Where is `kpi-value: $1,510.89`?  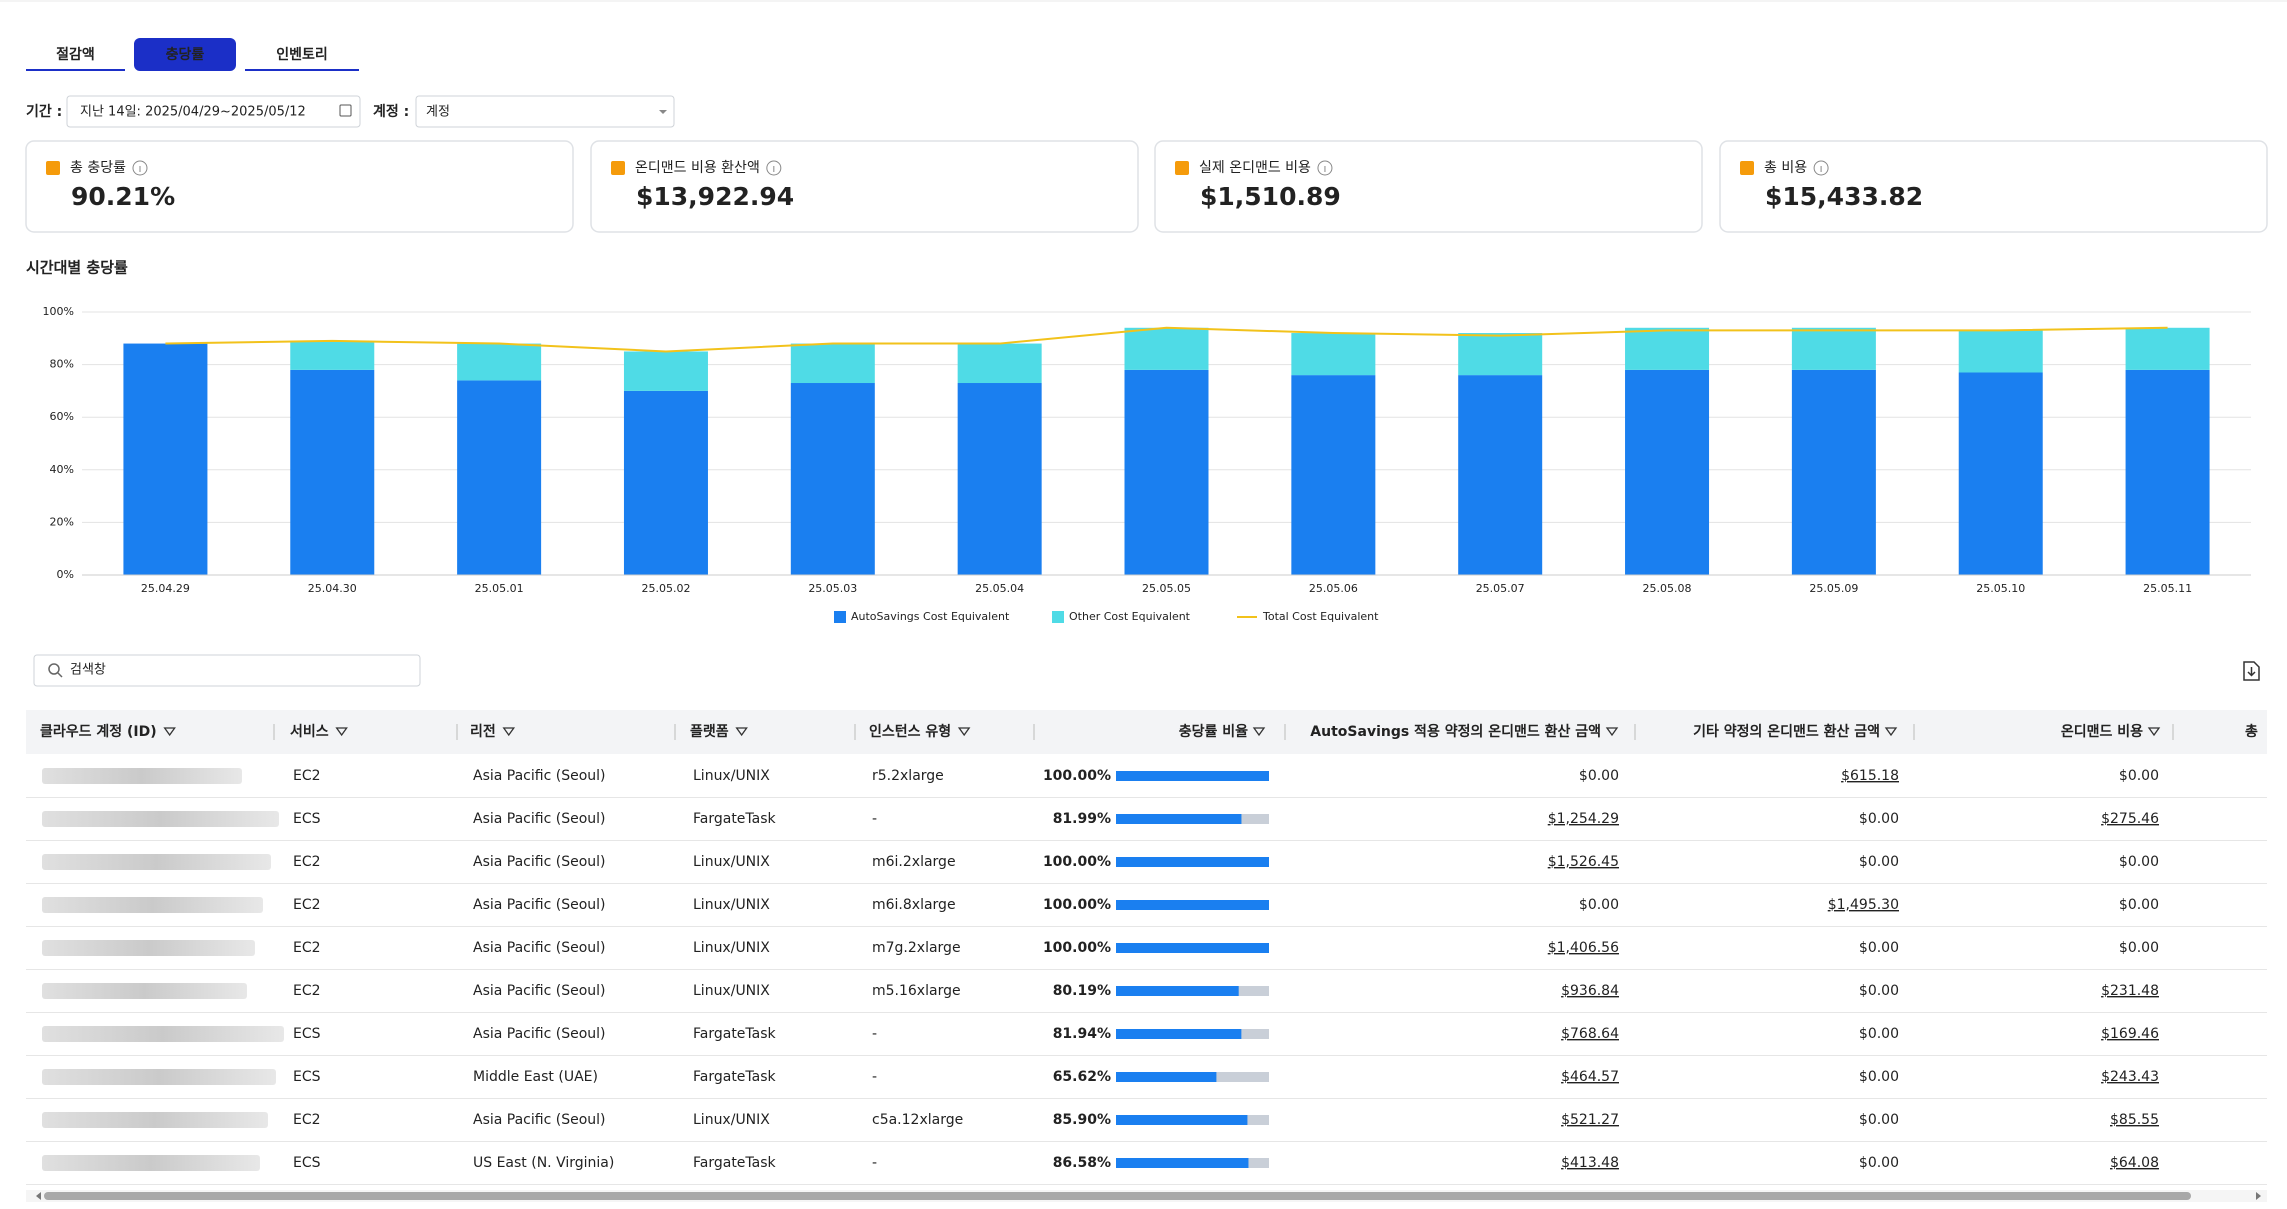 kpi-value: $1,510.89 is located at coordinates (1270, 196).